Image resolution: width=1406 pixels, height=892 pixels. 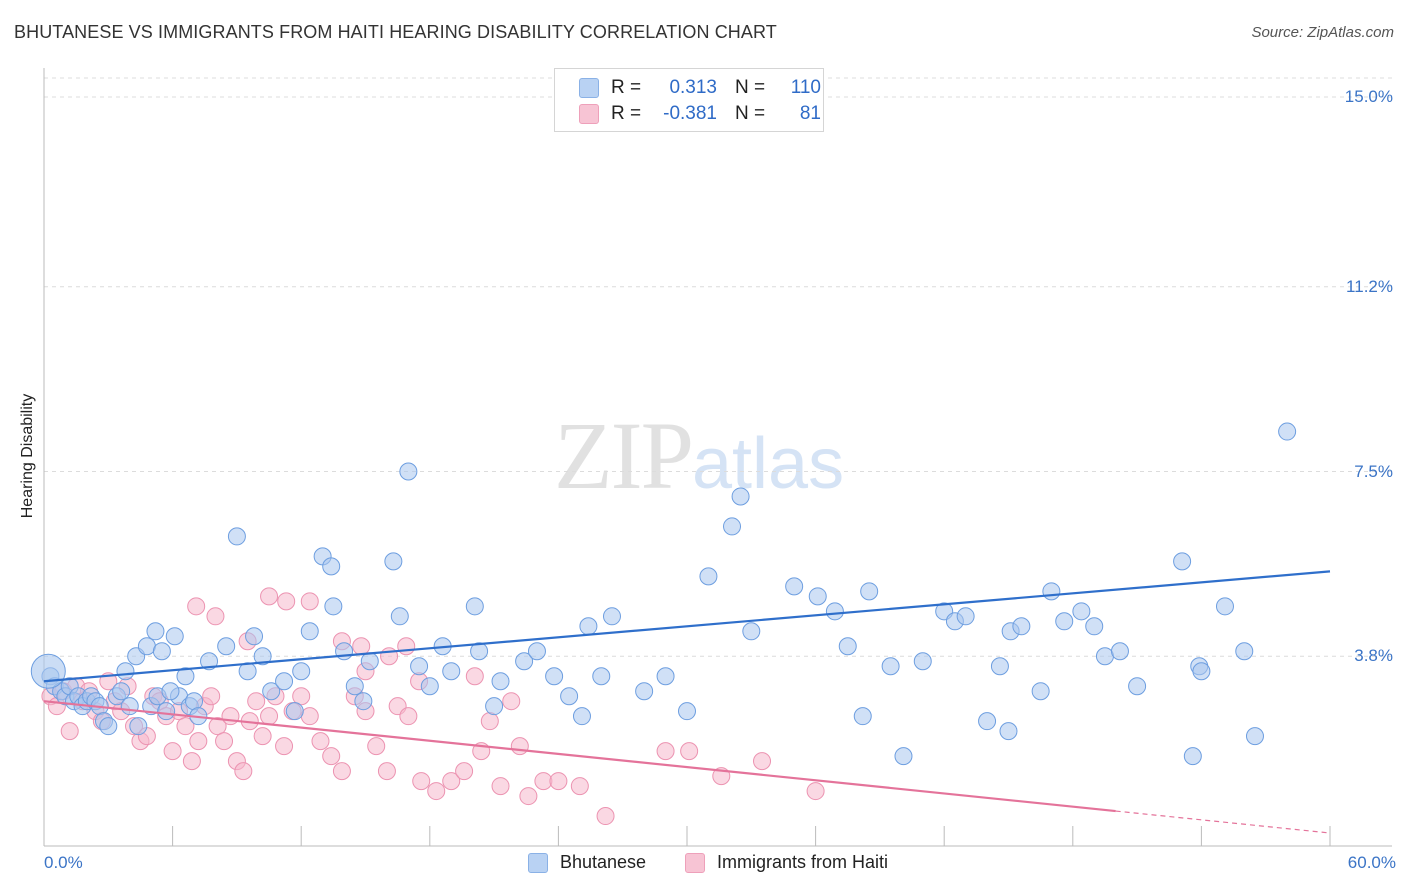 I want to click on watermark: ZIPatlas, so click(x=699, y=455).